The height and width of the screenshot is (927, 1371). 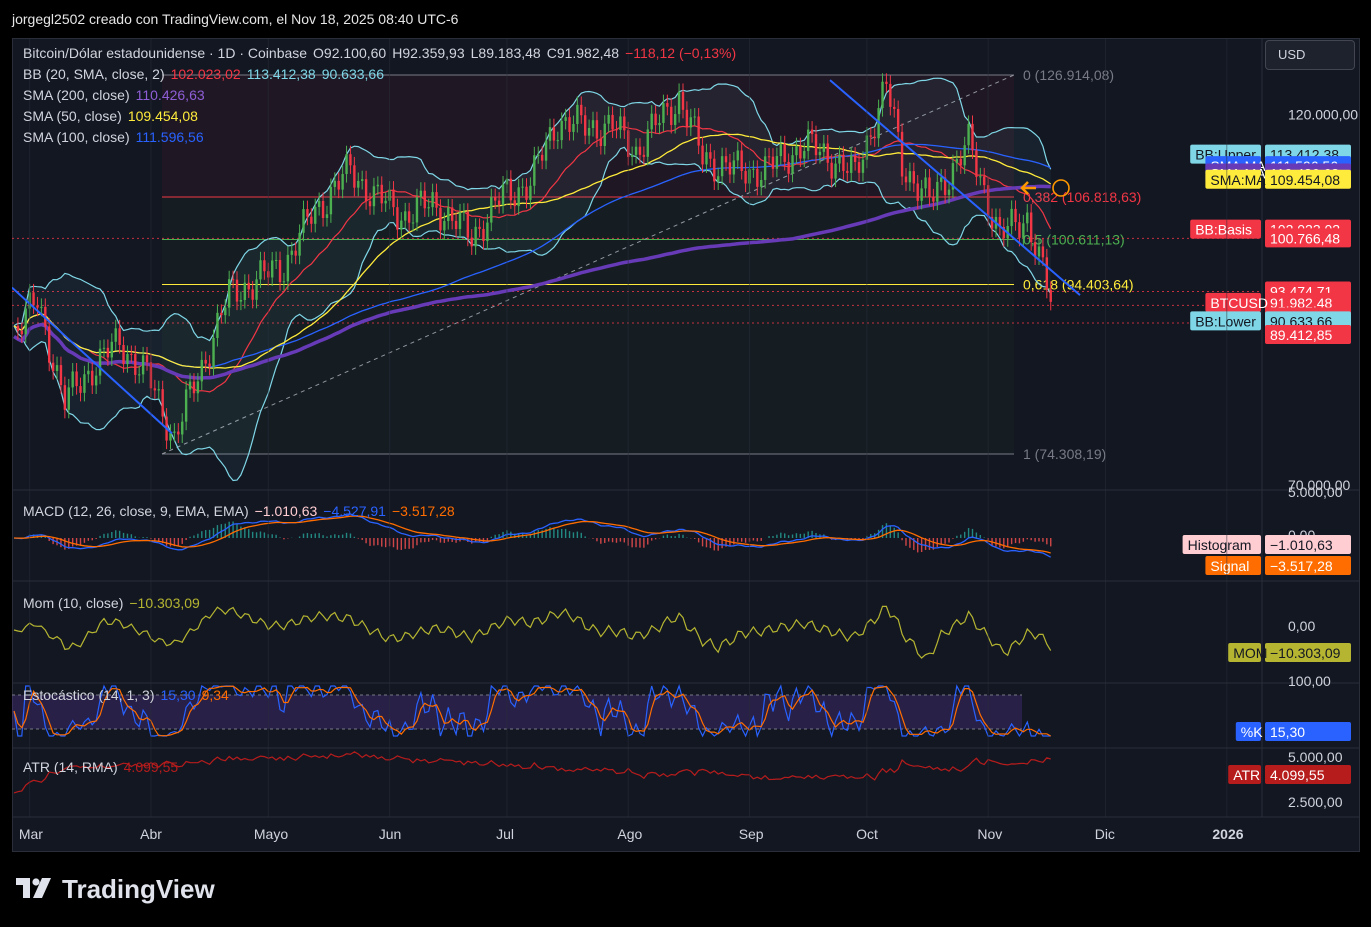 What do you see at coordinates (1223, 230) in the screenshot?
I see `axis-tag: BB:Basis` at bounding box center [1223, 230].